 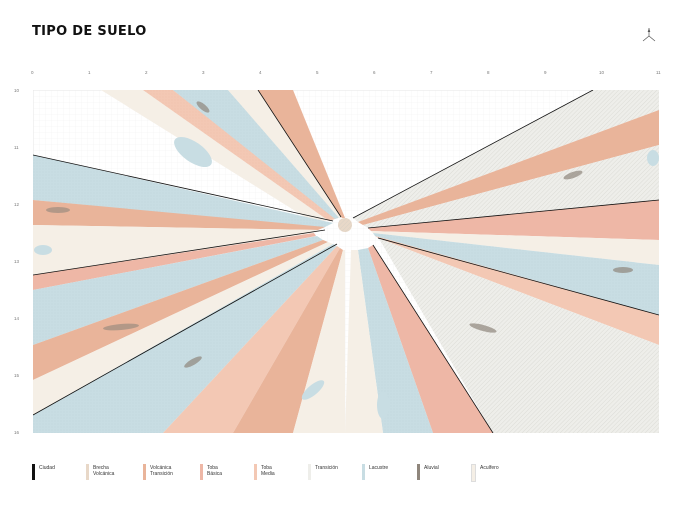 I want to click on top-axis-tick: 10, so click(x=602, y=72).